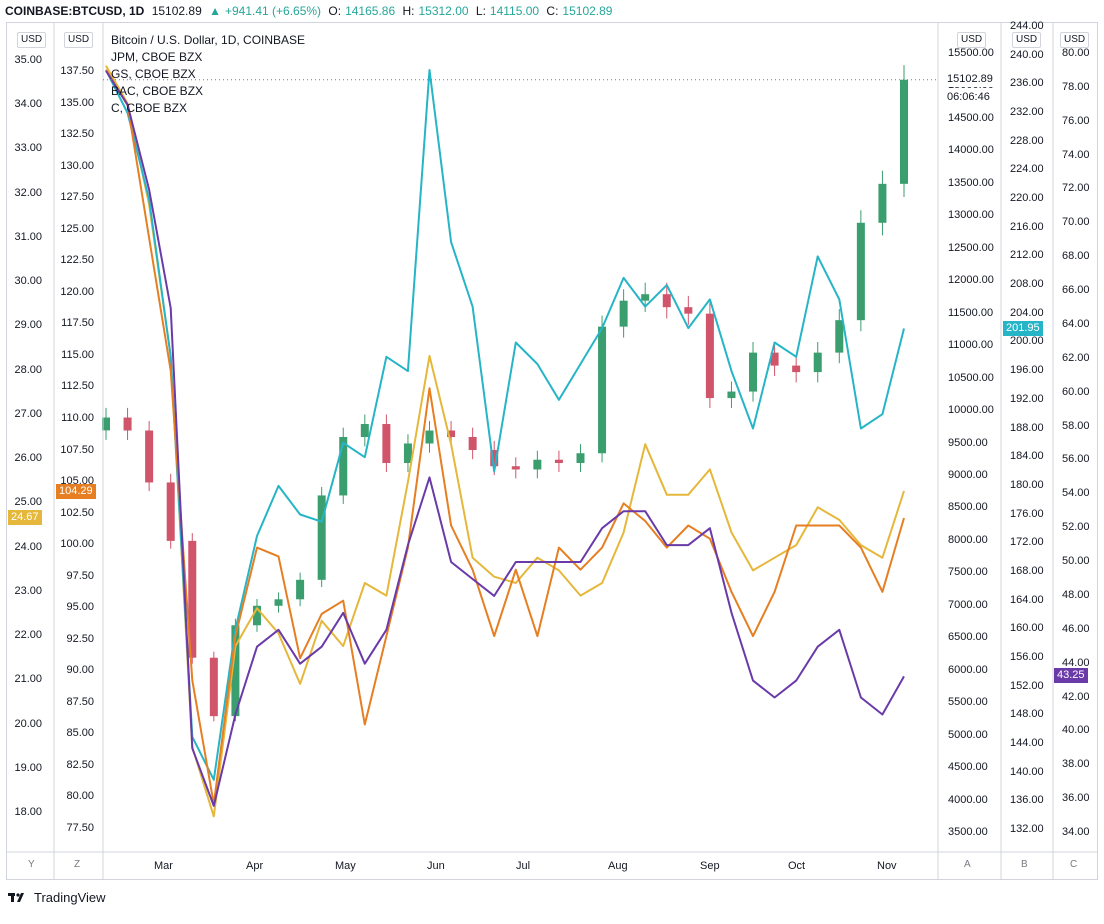 This screenshot has width=1104, height=924. I want to click on right2-axis-tick: 152.00, so click(1027, 685).